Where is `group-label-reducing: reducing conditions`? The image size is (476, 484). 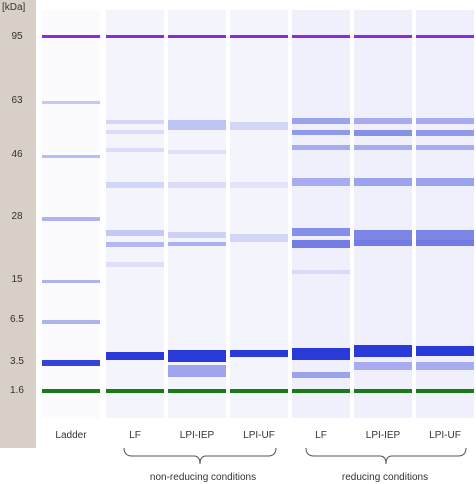
group-label-reducing: reducing conditions is located at coordinates (385, 477).